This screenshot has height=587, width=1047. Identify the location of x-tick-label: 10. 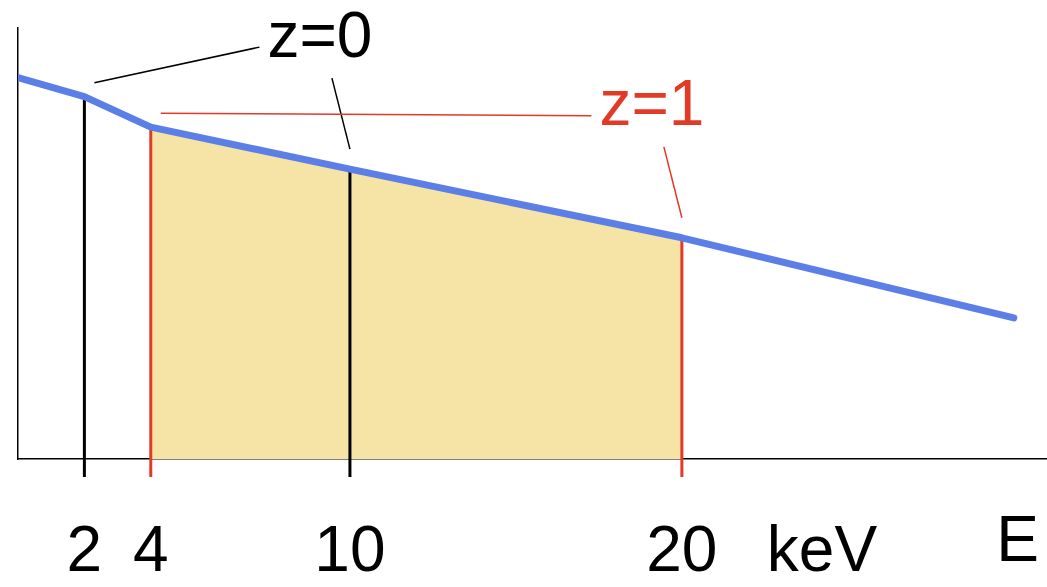
(350, 548).